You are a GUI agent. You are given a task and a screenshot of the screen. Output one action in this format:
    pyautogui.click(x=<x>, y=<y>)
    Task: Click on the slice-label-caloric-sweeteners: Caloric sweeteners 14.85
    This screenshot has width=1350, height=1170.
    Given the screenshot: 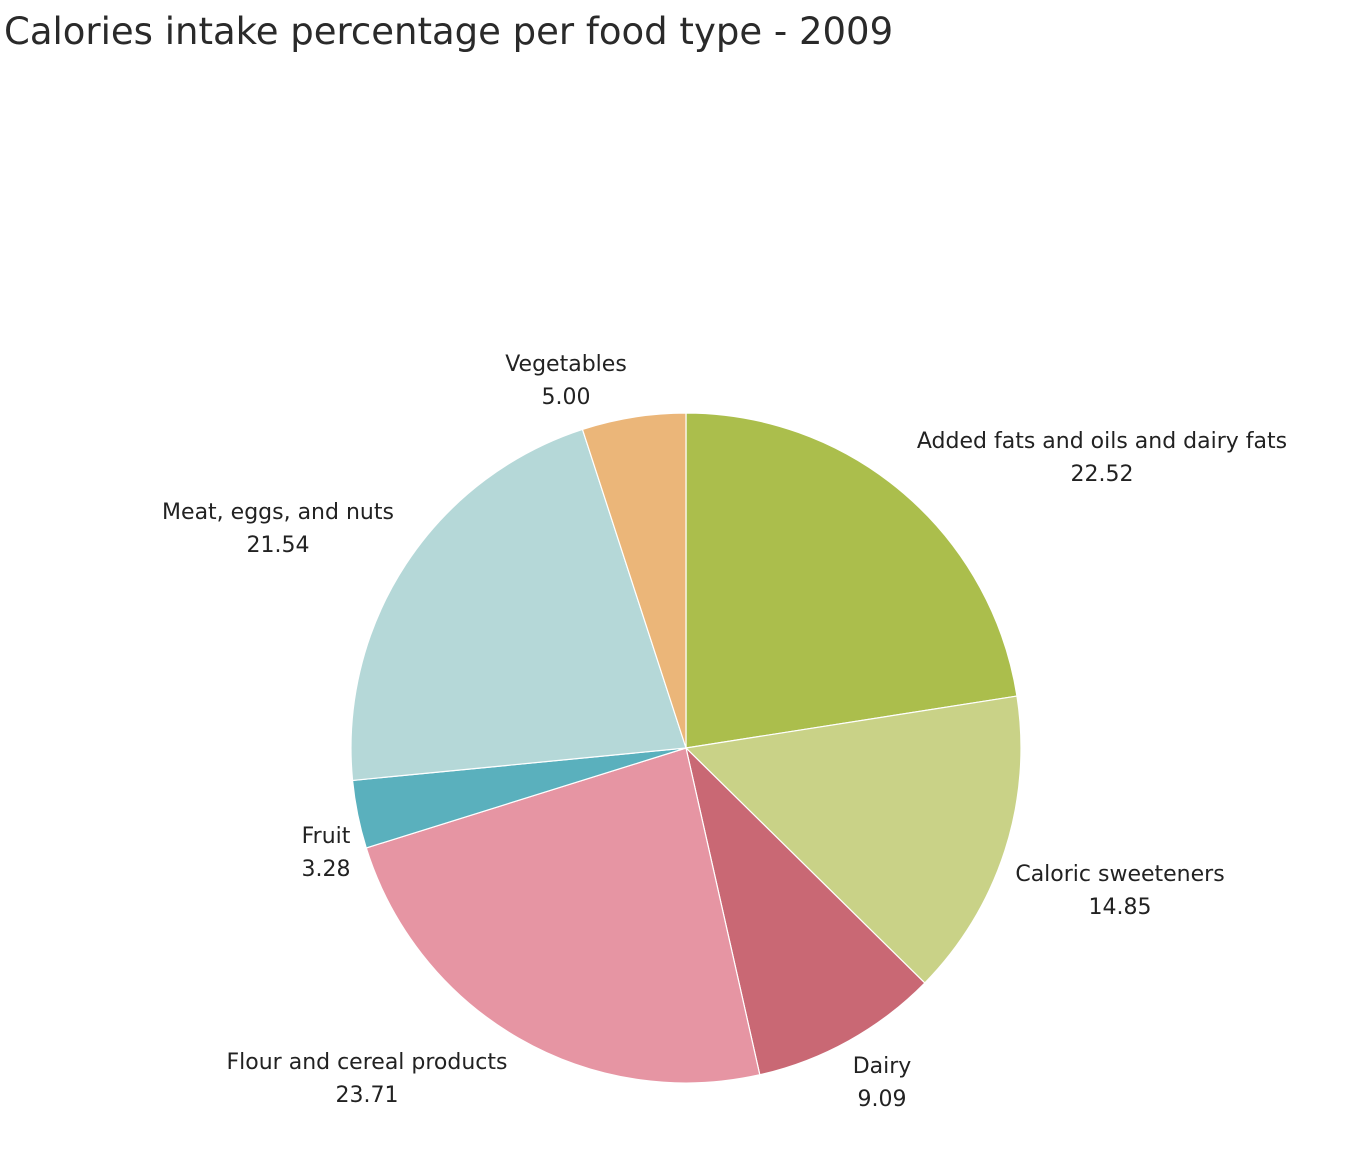 What is the action you would take?
    pyautogui.click(x=1119, y=891)
    